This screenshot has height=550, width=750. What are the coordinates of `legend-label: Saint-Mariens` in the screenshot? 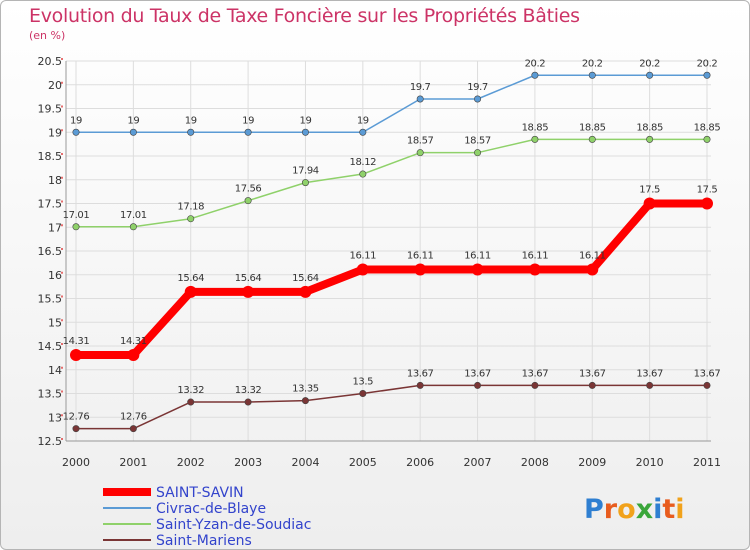 It's located at (204, 541).